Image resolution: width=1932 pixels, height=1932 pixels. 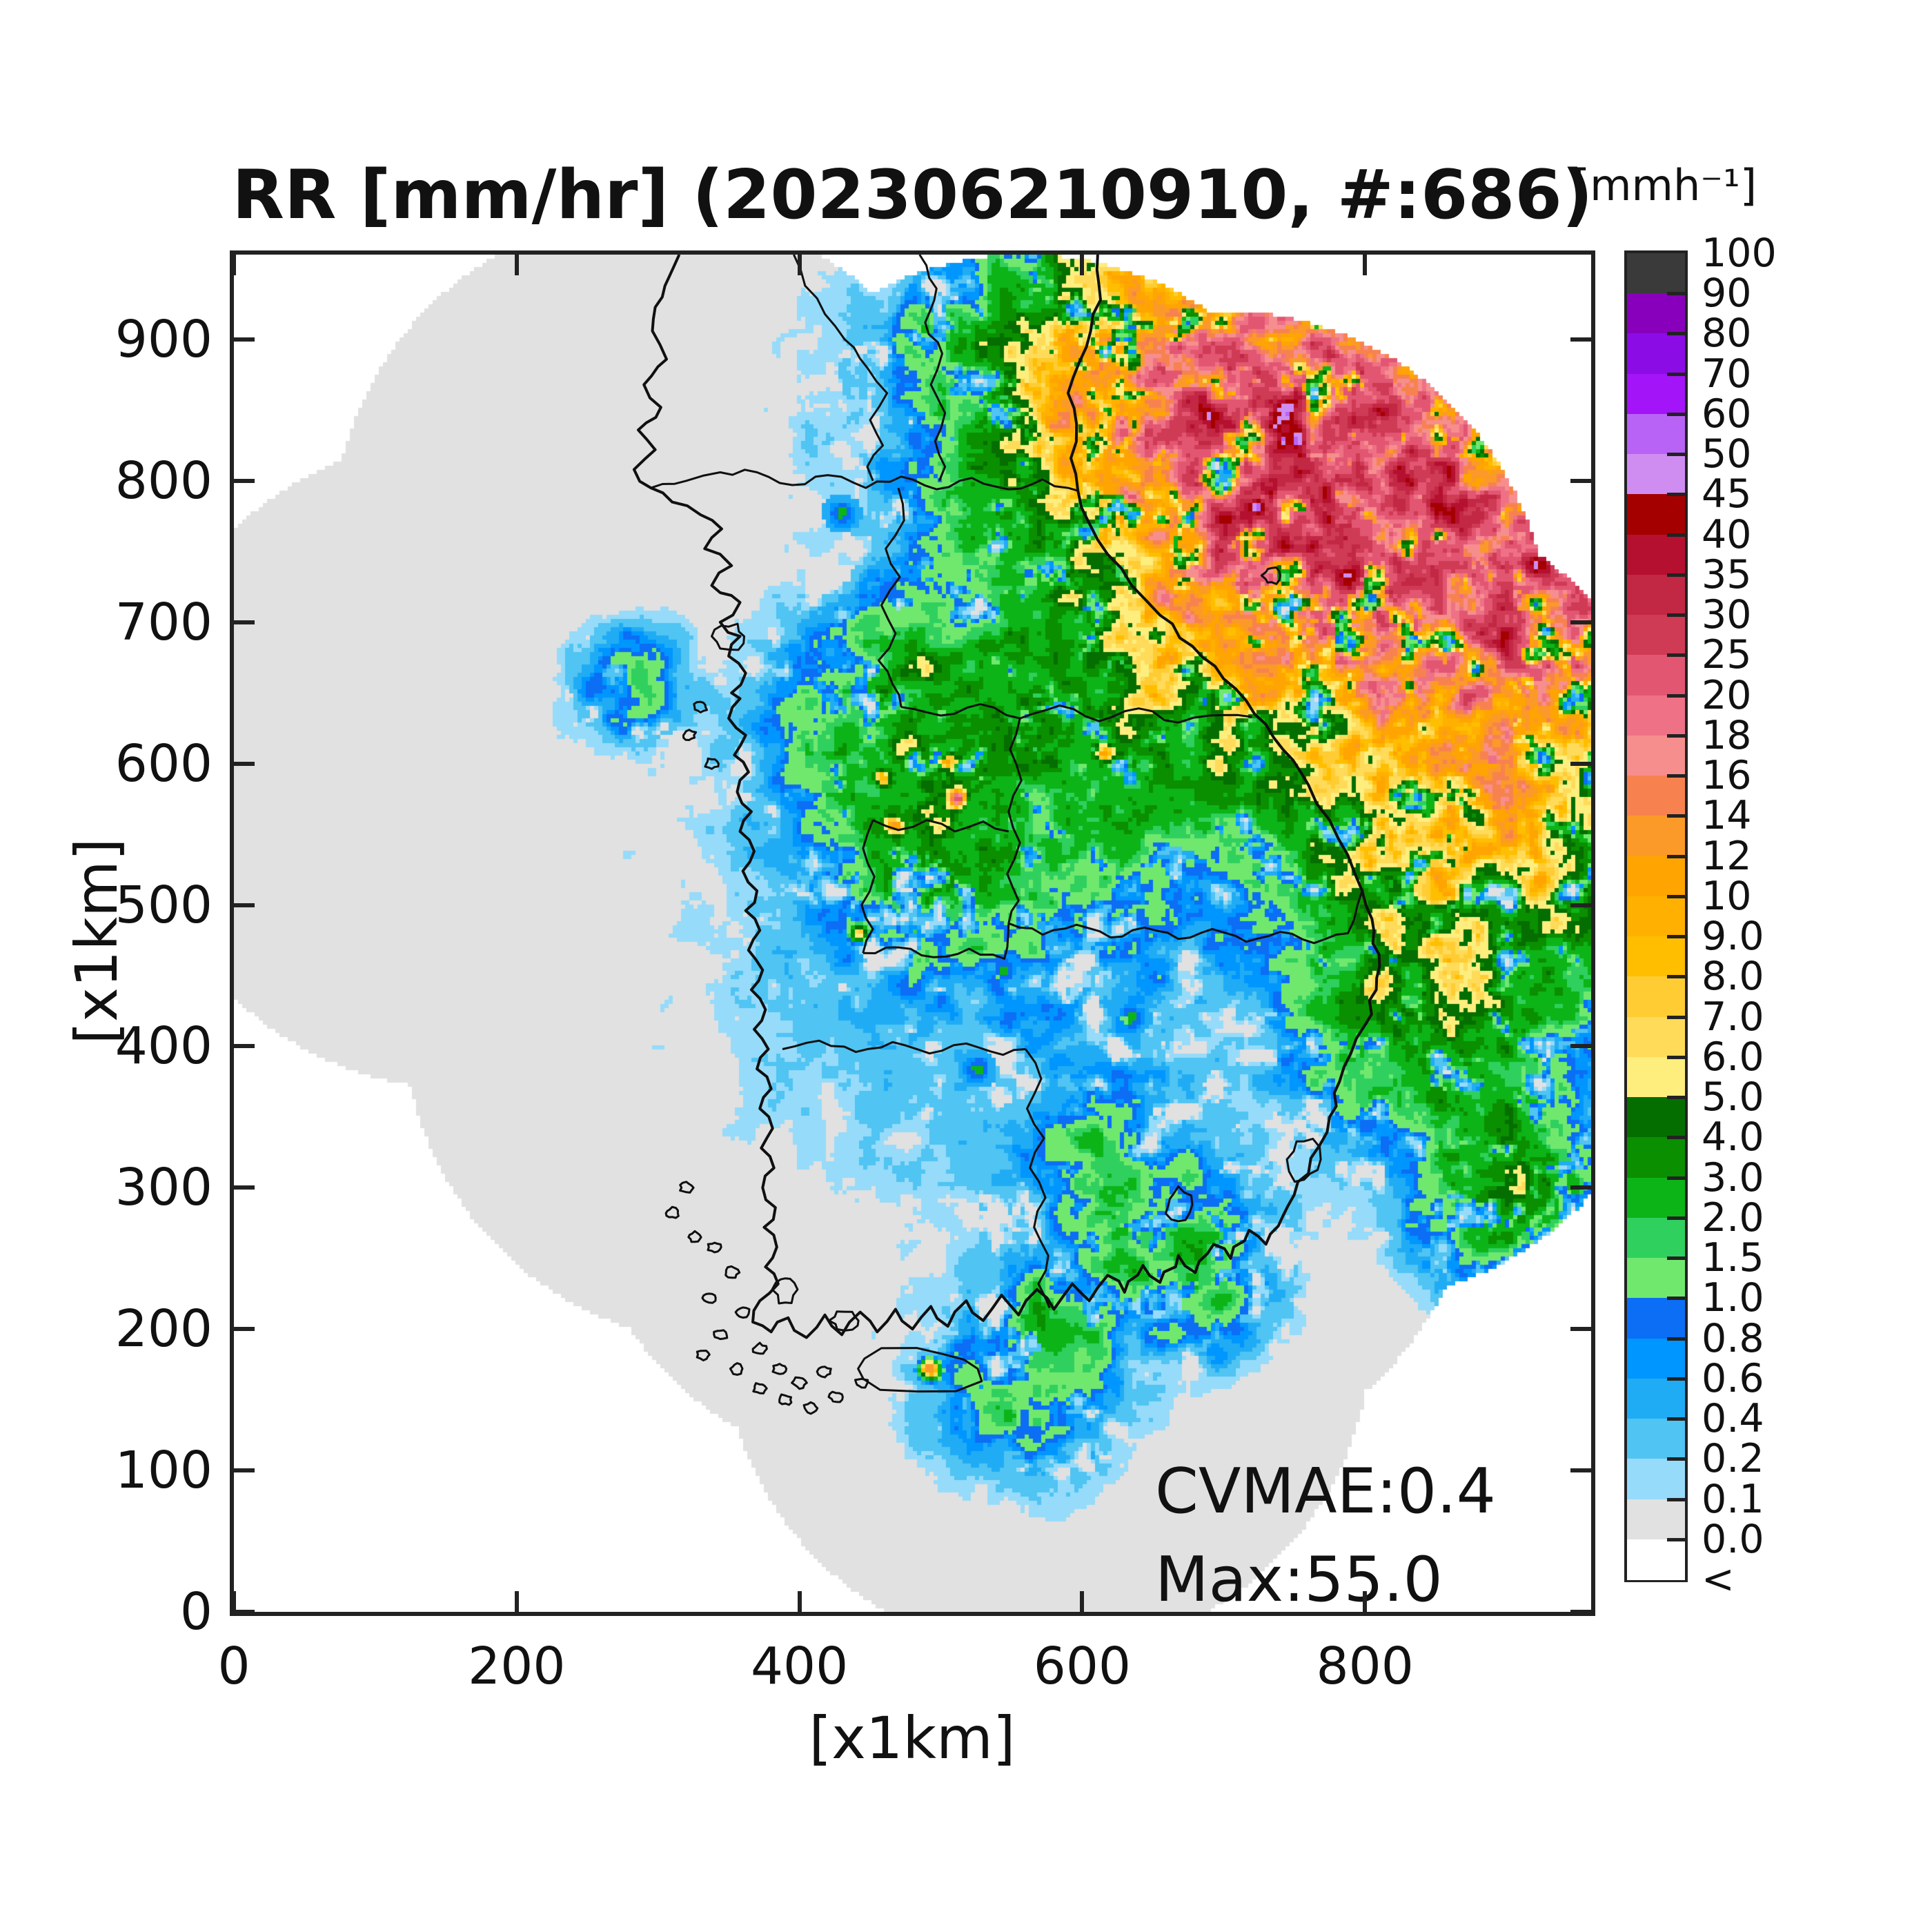 I want to click on colorbar-tick-label: 3.0, so click(x=1733, y=1177).